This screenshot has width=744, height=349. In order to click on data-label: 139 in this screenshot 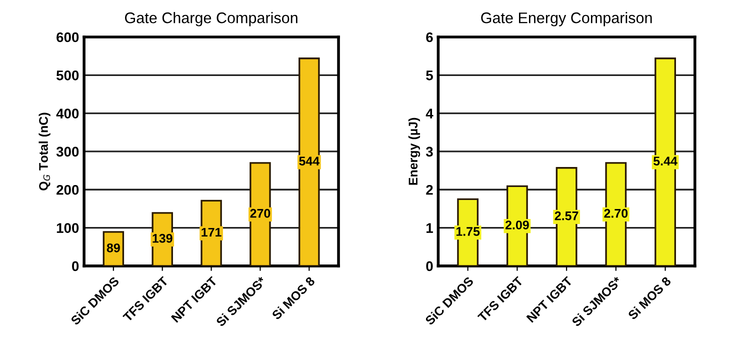, I will do `click(162, 238)`.